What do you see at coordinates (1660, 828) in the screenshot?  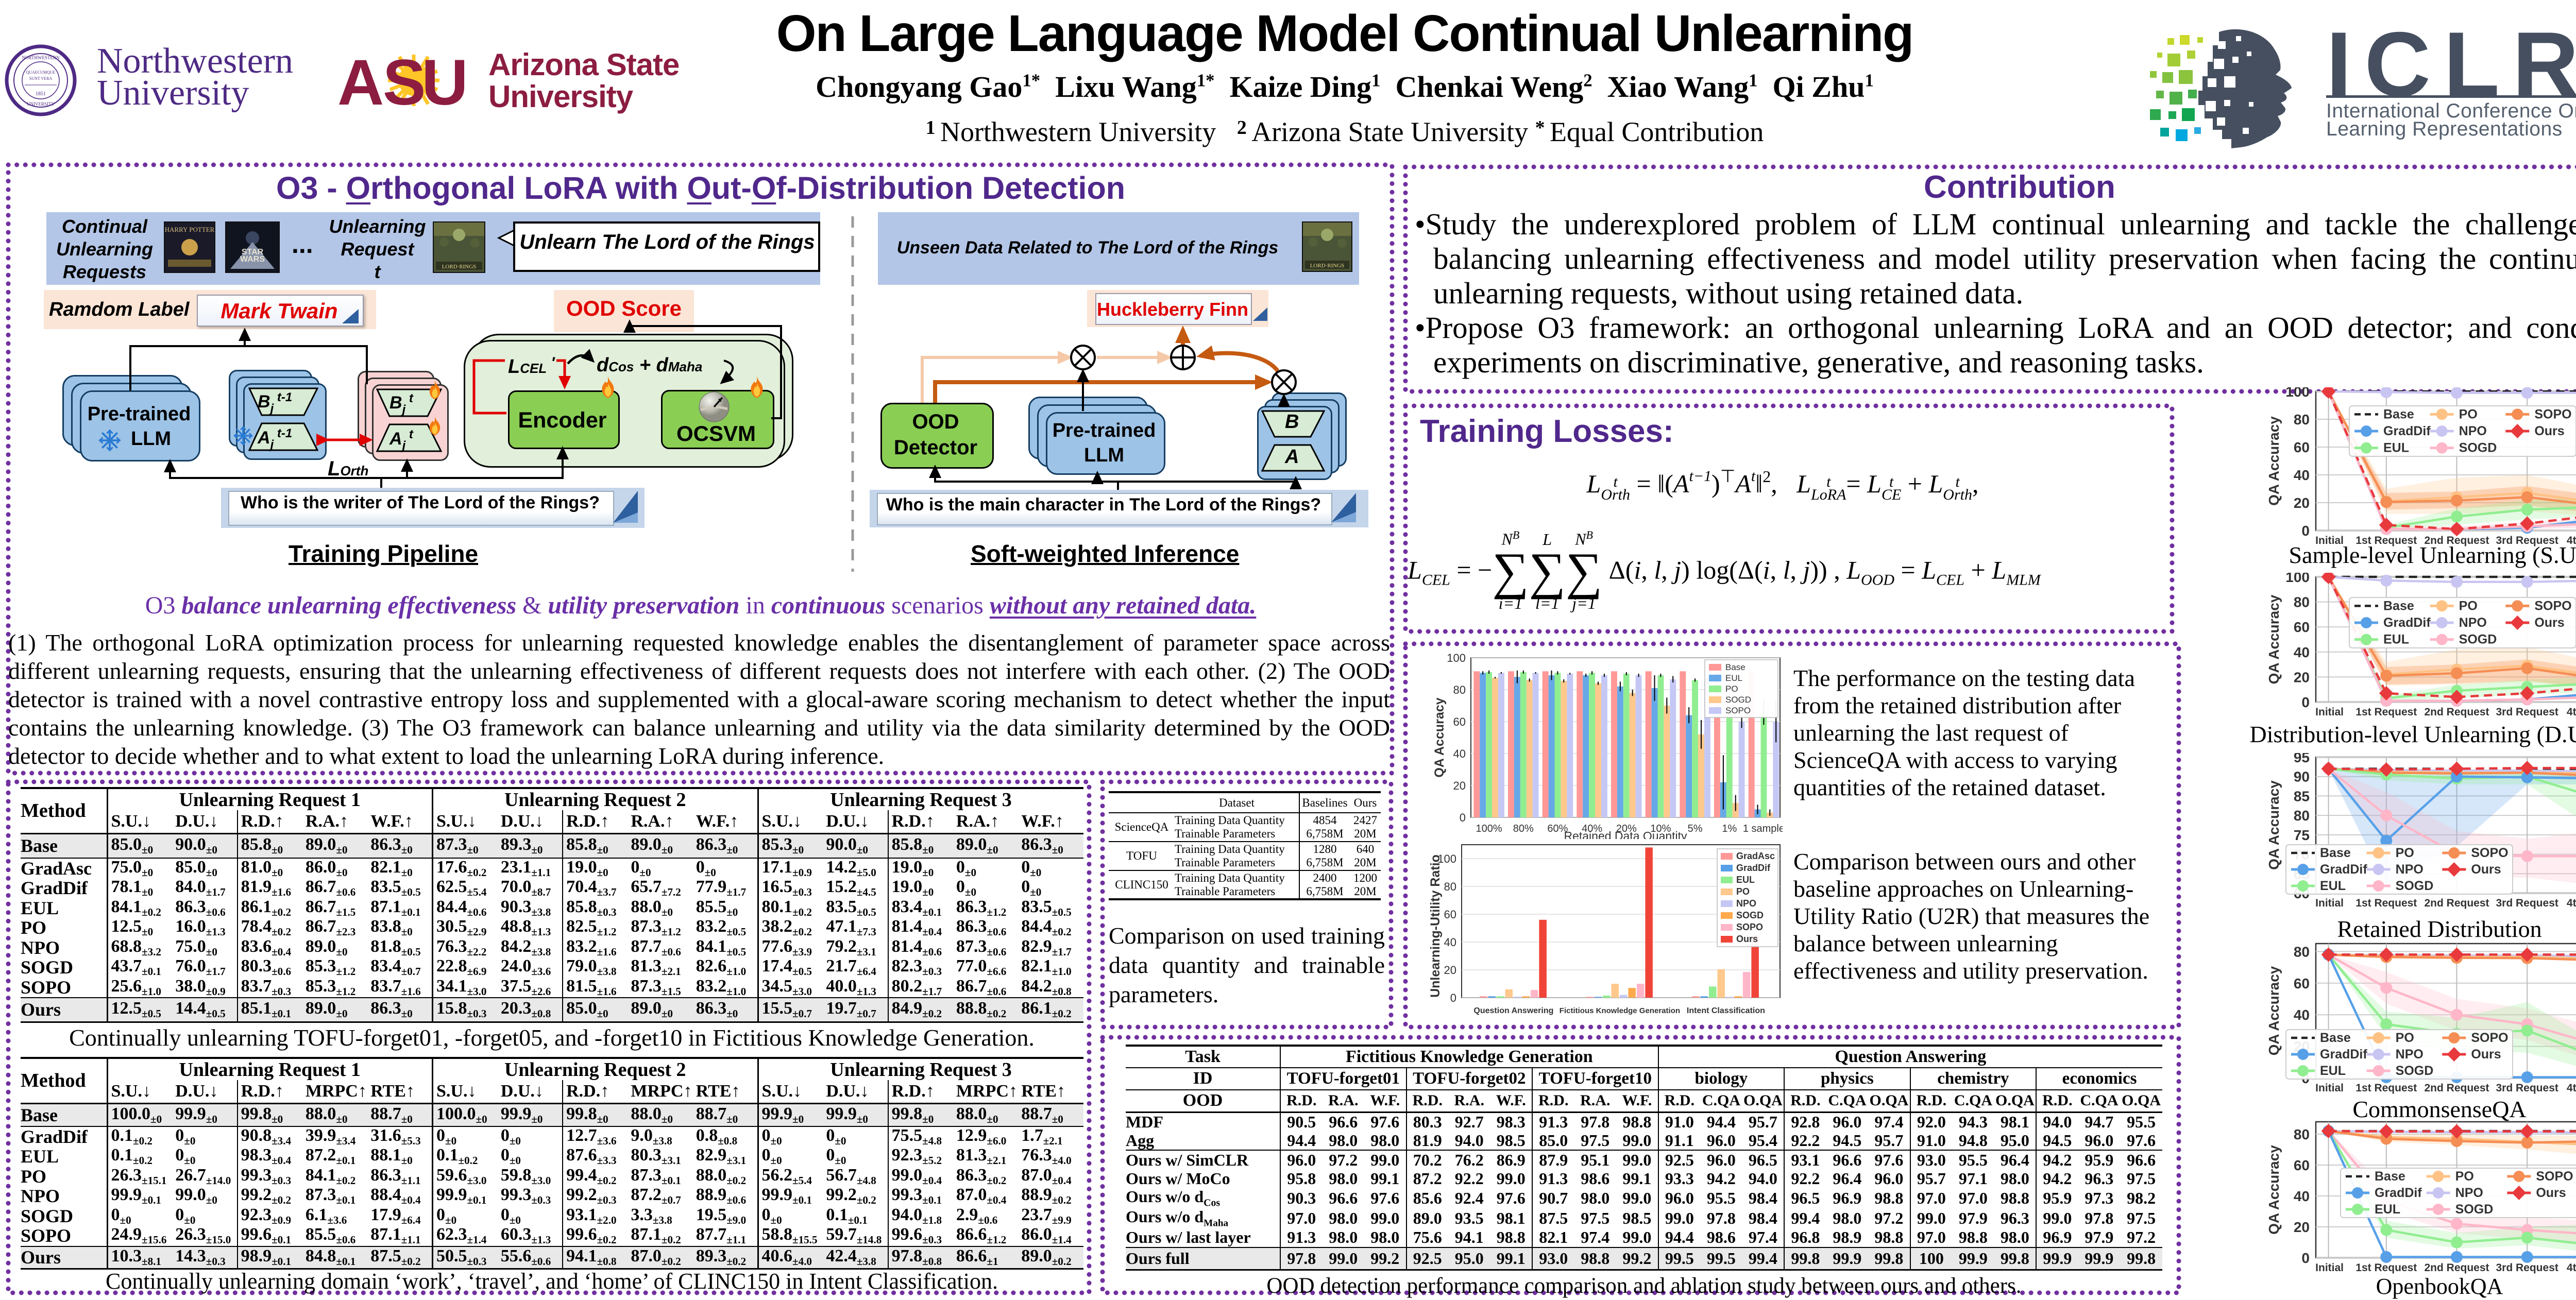 I see `svg-text: 10%` at bounding box center [1660, 828].